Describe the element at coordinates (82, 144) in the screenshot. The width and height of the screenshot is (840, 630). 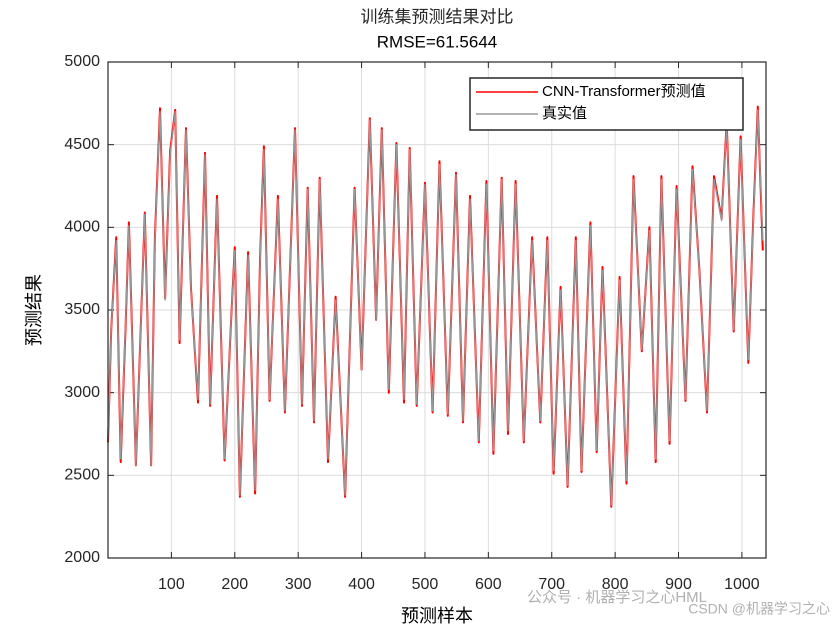
I see `y-tick-label: 4500` at that location.